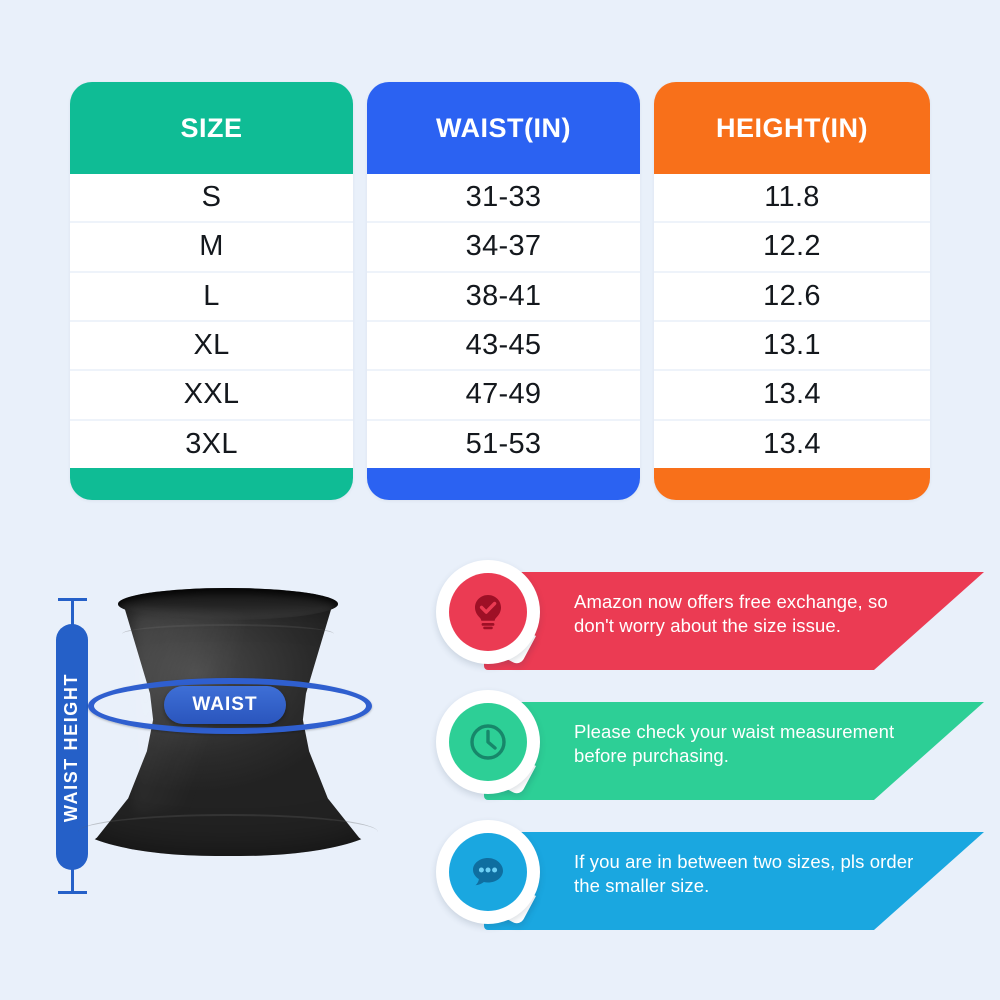 The image size is (1000, 1000). What do you see at coordinates (228, 832) in the screenshot?
I see `belt-bottom-seam` at bounding box center [228, 832].